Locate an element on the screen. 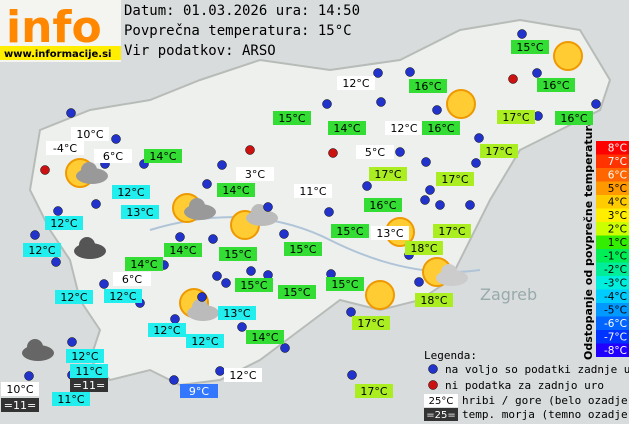  site-bg is located at coordinates (60, 53).